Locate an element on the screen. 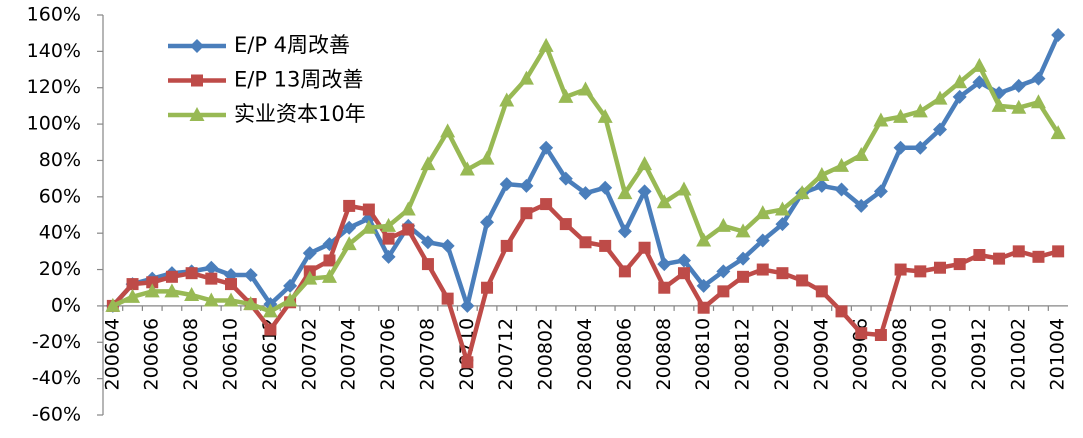 This screenshot has height=438, width=1083. y-tick-label: 40% is located at coordinates (60, 233).